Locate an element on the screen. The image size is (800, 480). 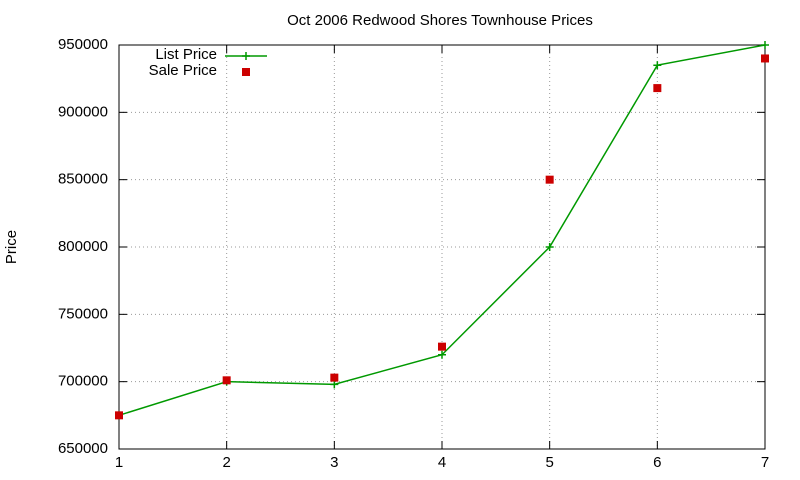
legend-label: List Price is located at coordinates (186, 54).